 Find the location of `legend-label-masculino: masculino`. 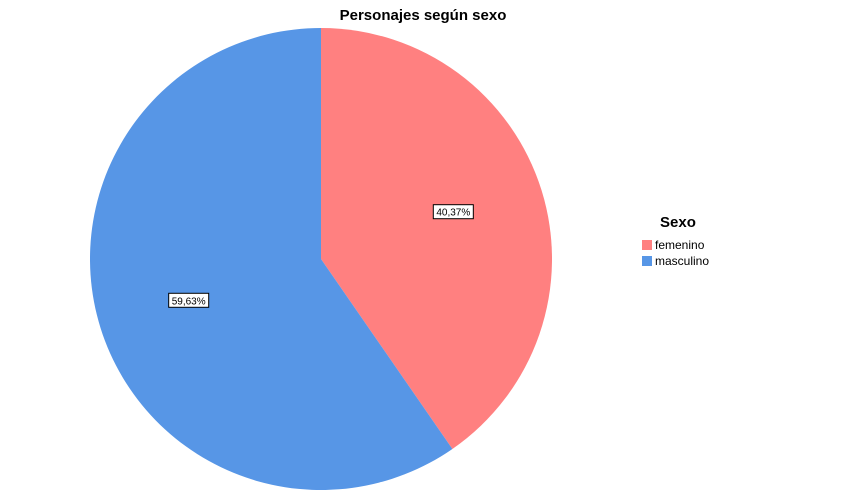

legend-label-masculino: masculino is located at coordinates (682, 261).